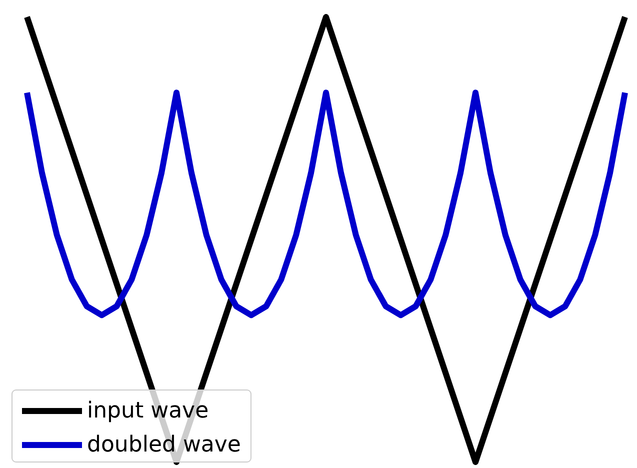 This screenshot has height=468, width=637. What do you see at coordinates (148, 411) in the screenshot?
I see `legend-label: input wave` at bounding box center [148, 411].